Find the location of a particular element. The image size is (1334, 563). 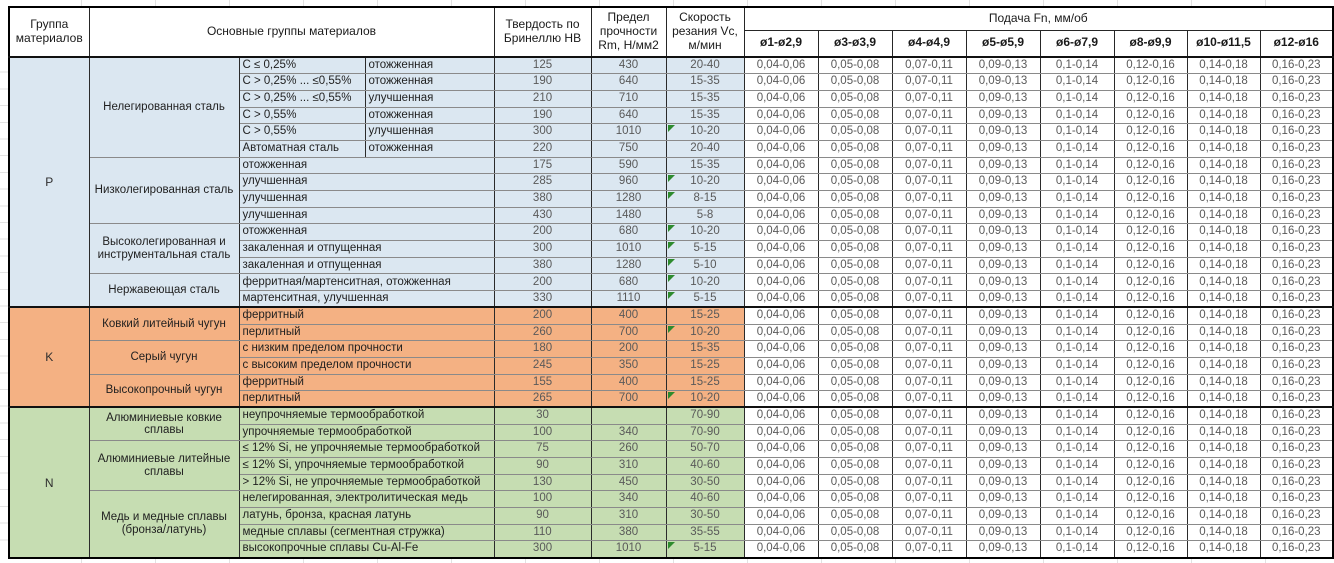

vc-cell: 20-40 is located at coordinates (705, 148).